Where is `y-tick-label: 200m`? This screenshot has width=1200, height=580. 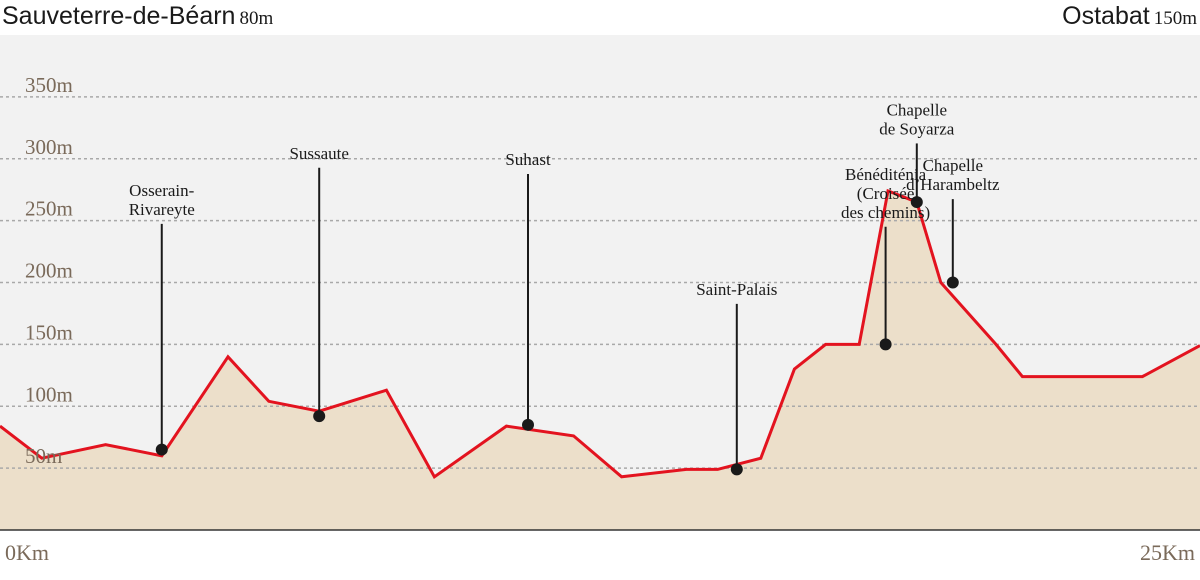 y-tick-label: 200m is located at coordinates (49, 271).